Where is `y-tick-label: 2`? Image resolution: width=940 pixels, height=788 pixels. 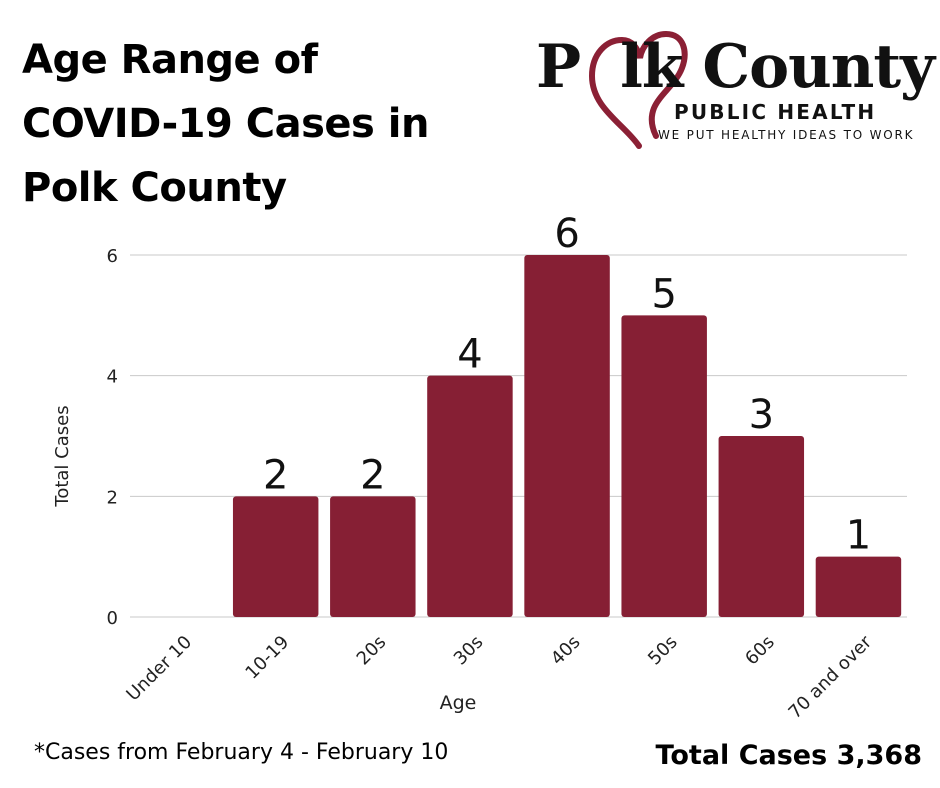 y-tick-label: 2 is located at coordinates (112, 497).